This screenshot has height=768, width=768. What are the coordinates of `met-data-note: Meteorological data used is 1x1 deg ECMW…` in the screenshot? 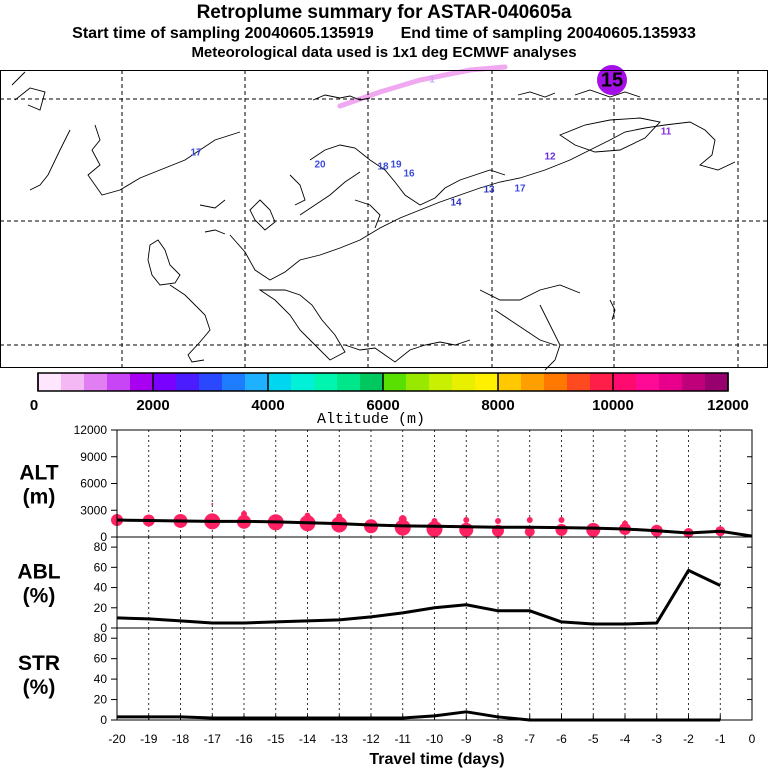 It's located at (384, 52).